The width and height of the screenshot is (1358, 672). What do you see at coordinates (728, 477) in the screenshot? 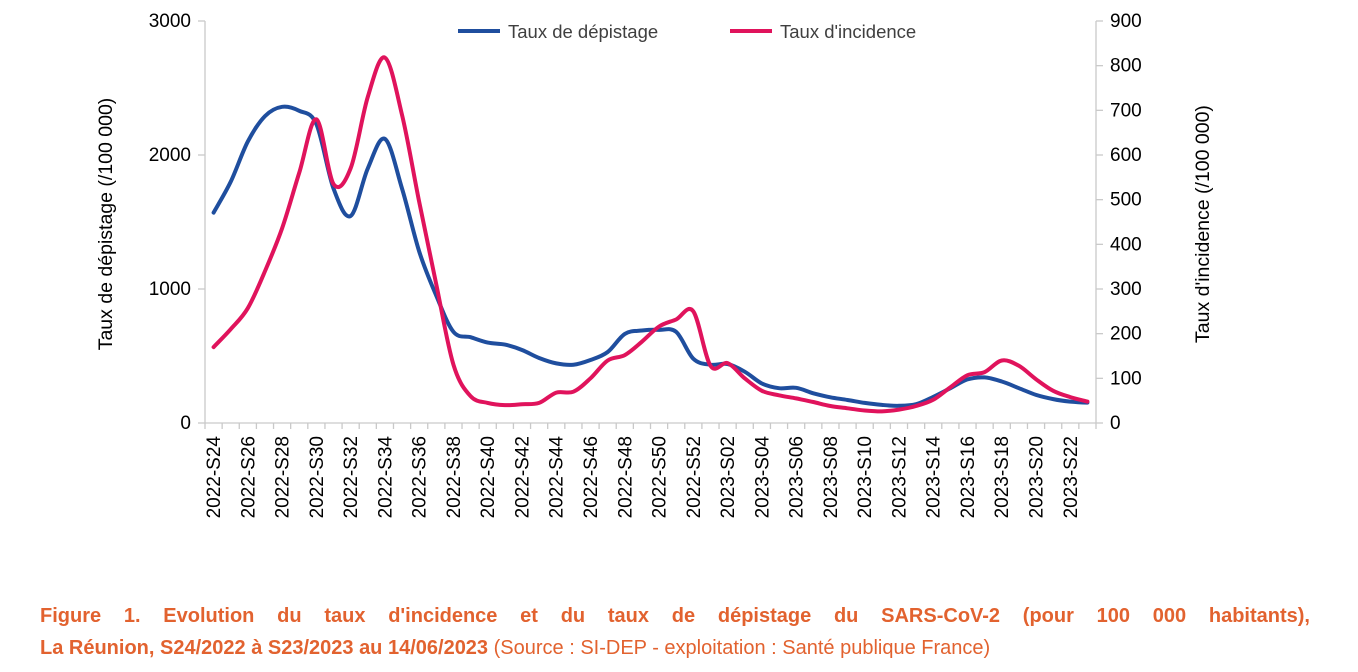
I see `x-axis-tick-label: 2023-S02` at bounding box center [728, 477].